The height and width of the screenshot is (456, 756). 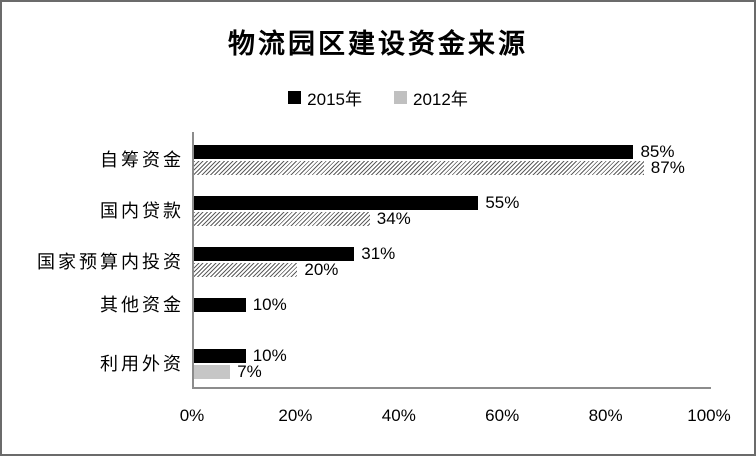 What do you see at coordinates (393, 218) in the screenshot?
I see `value-label-2012-1: 34%` at bounding box center [393, 218].